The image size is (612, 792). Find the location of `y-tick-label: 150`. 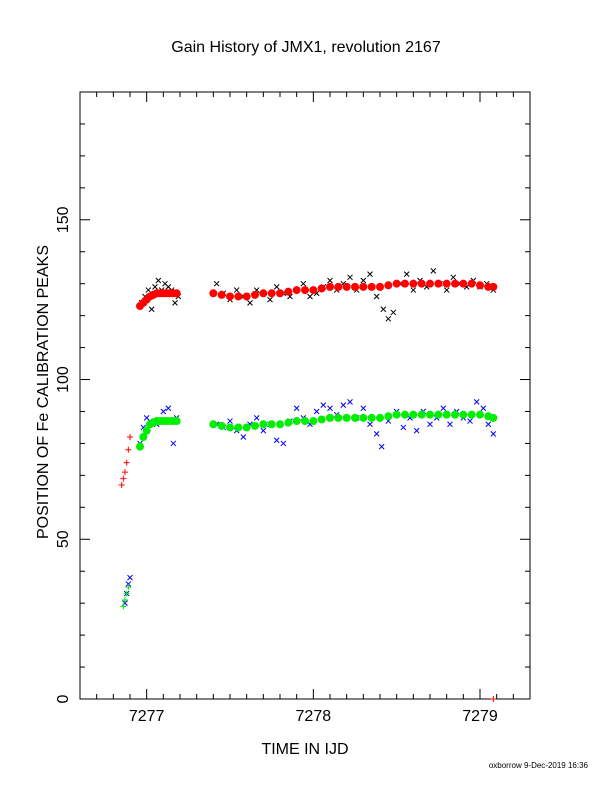

y-tick-label: 150 is located at coordinates (63, 219).